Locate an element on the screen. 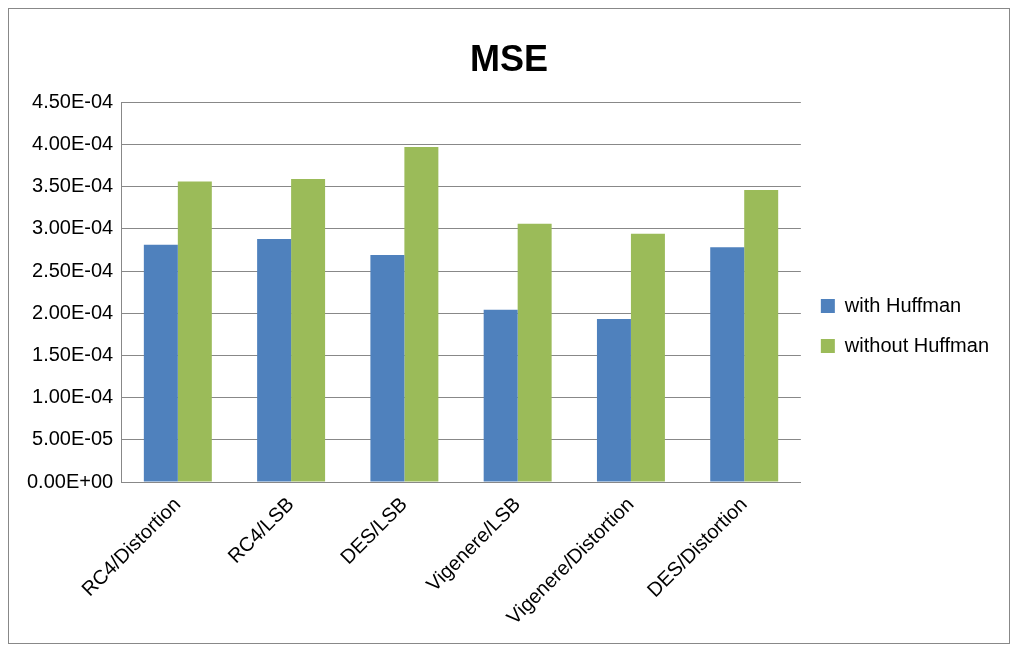 This screenshot has height=652, width=1019. legend-label: without Huffman is located at coordinates (916, 344).